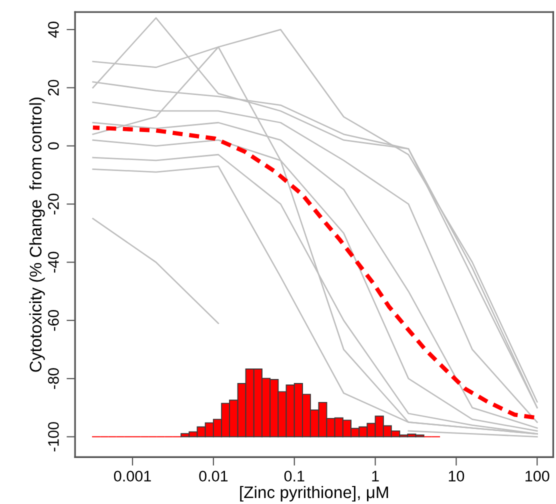 Image resolution: width=556 pixels, height=504 pixels. Describe the element at coordinates (53, 378) in the screenshot. I see `y-tick-label: -80` at that location.